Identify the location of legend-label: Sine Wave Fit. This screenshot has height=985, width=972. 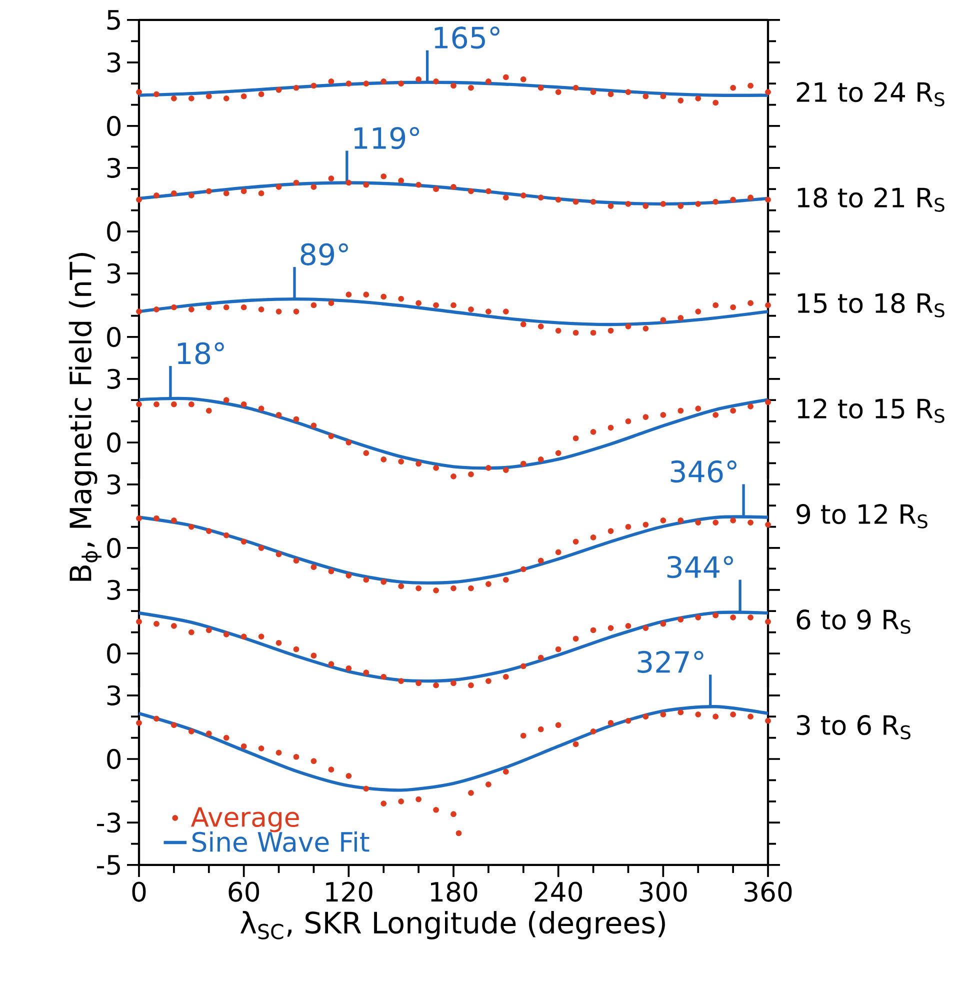
(281, 841).